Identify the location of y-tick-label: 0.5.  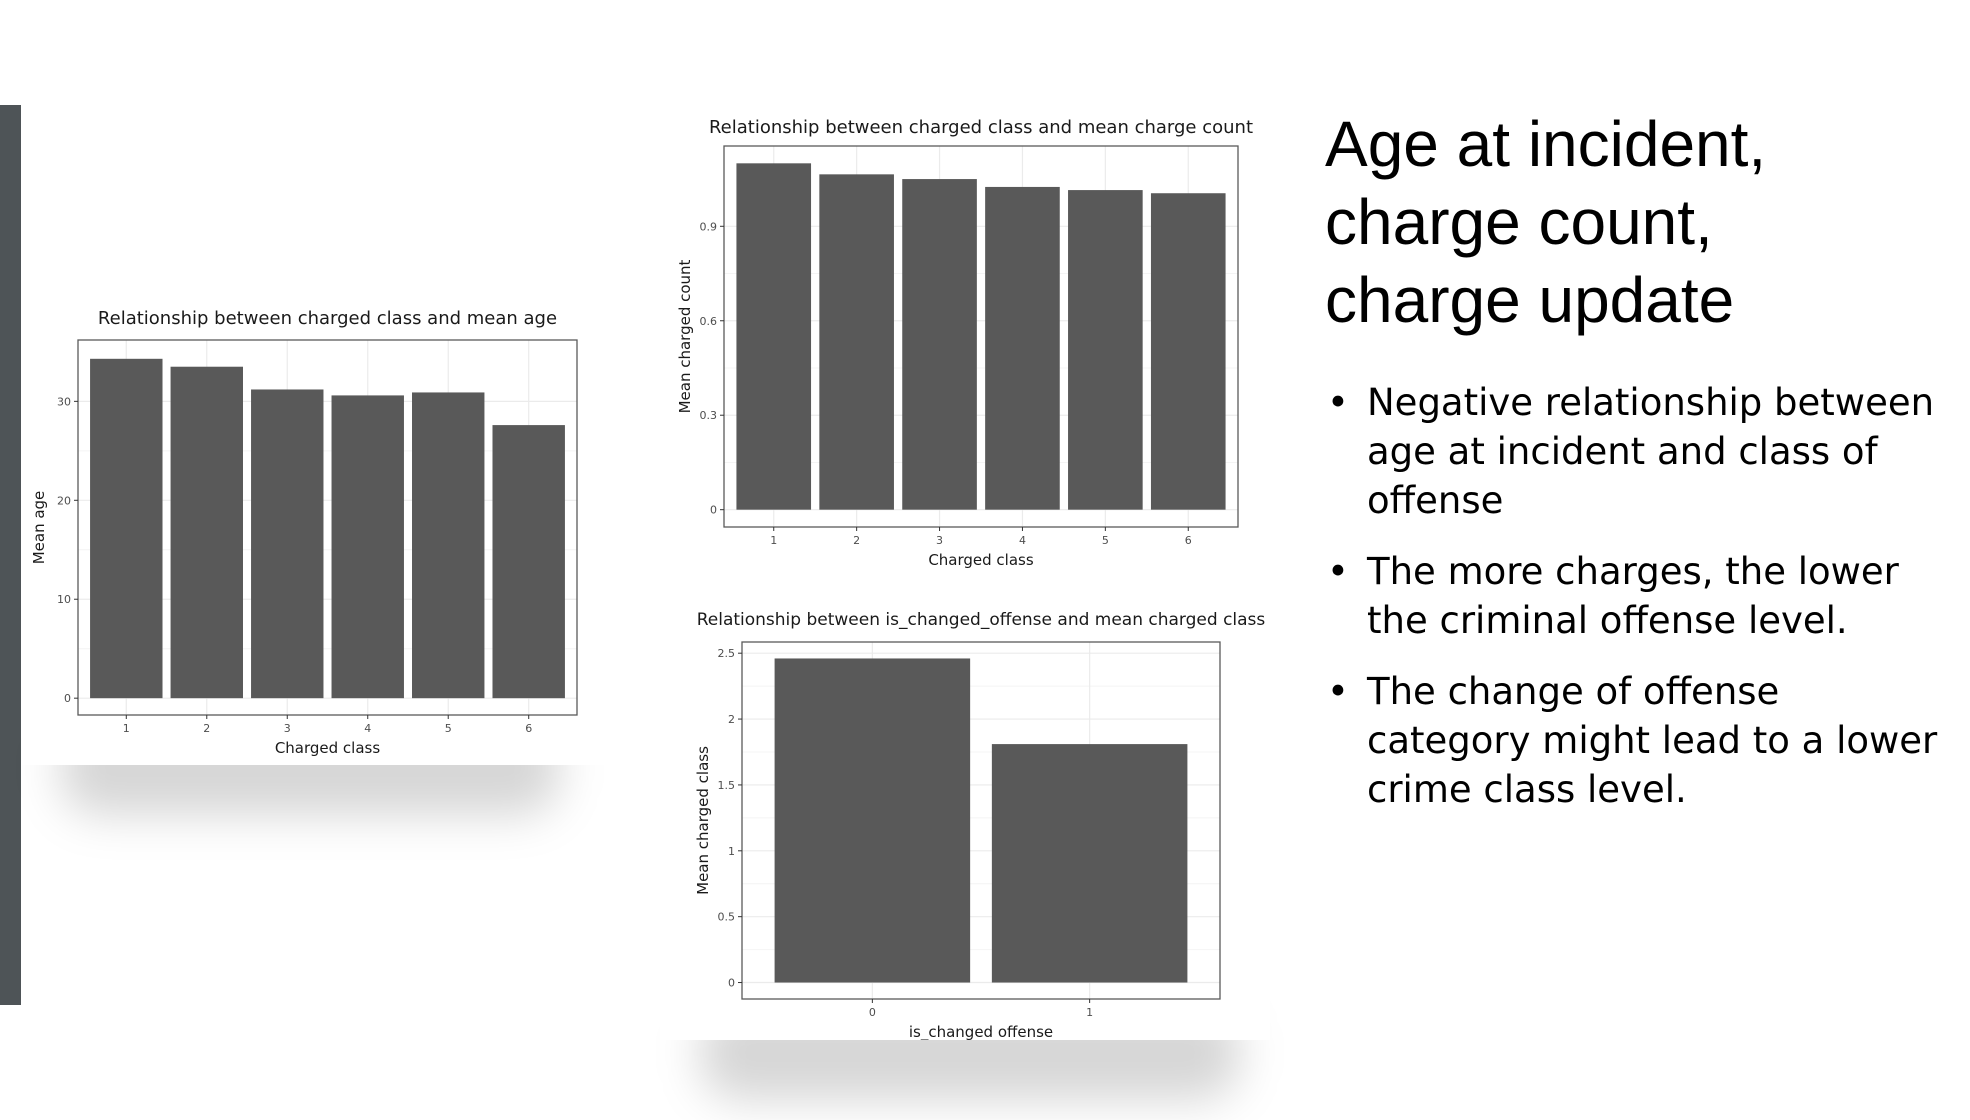
(727, 917).